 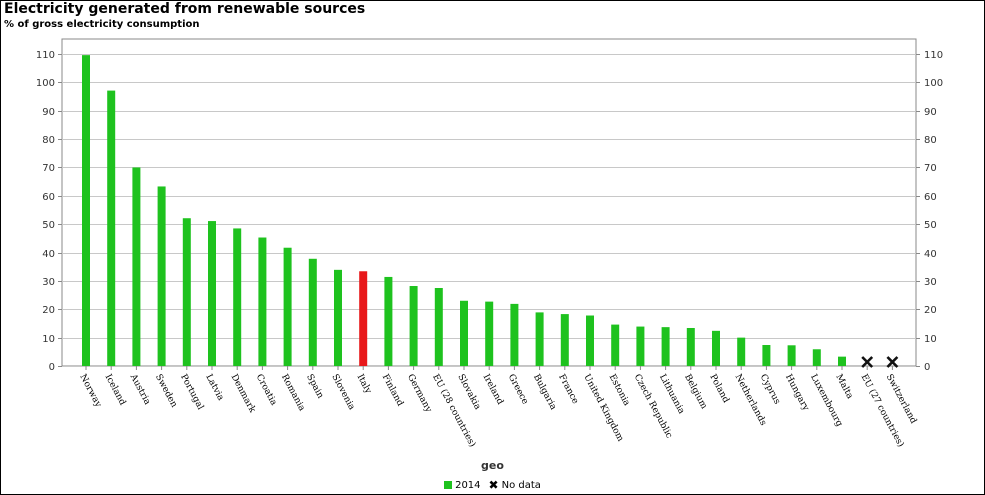 I want to click on x-tick-label: Ireland, so click(x=493, y=390).